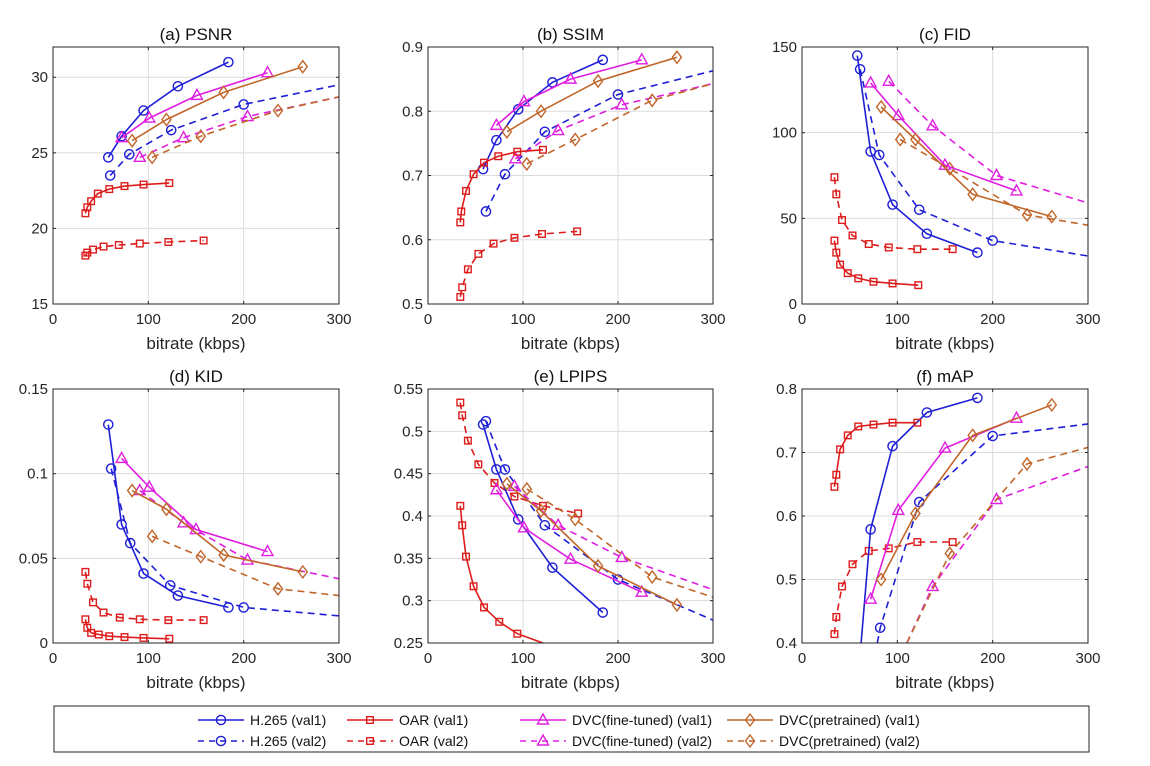  What do you see at coordinates (997, 554) in the screenshot?
I see `series-line-dvcft_v2` at bounding box center [997, 554].